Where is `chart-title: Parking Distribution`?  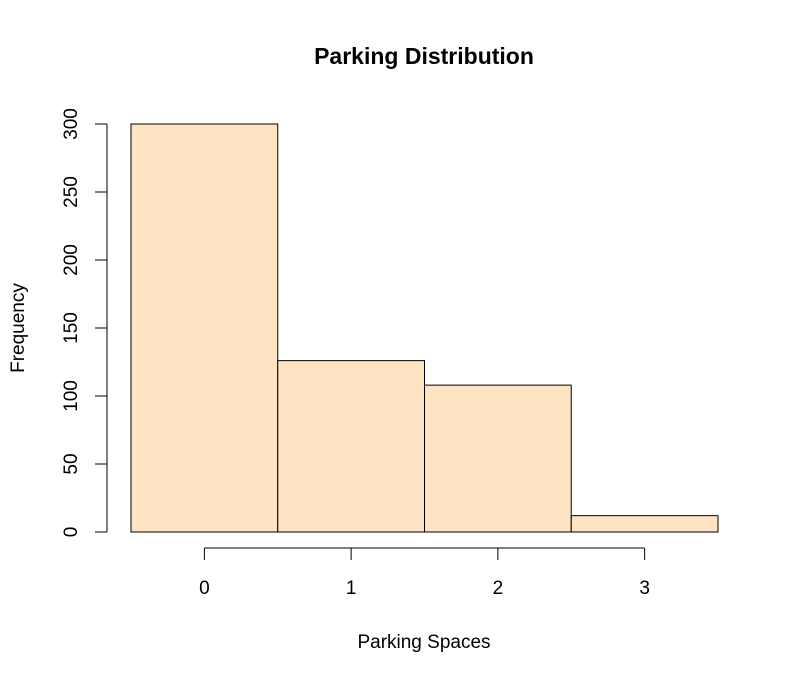 chart-title: Parking Distribution is located at coordinates (424, 56).